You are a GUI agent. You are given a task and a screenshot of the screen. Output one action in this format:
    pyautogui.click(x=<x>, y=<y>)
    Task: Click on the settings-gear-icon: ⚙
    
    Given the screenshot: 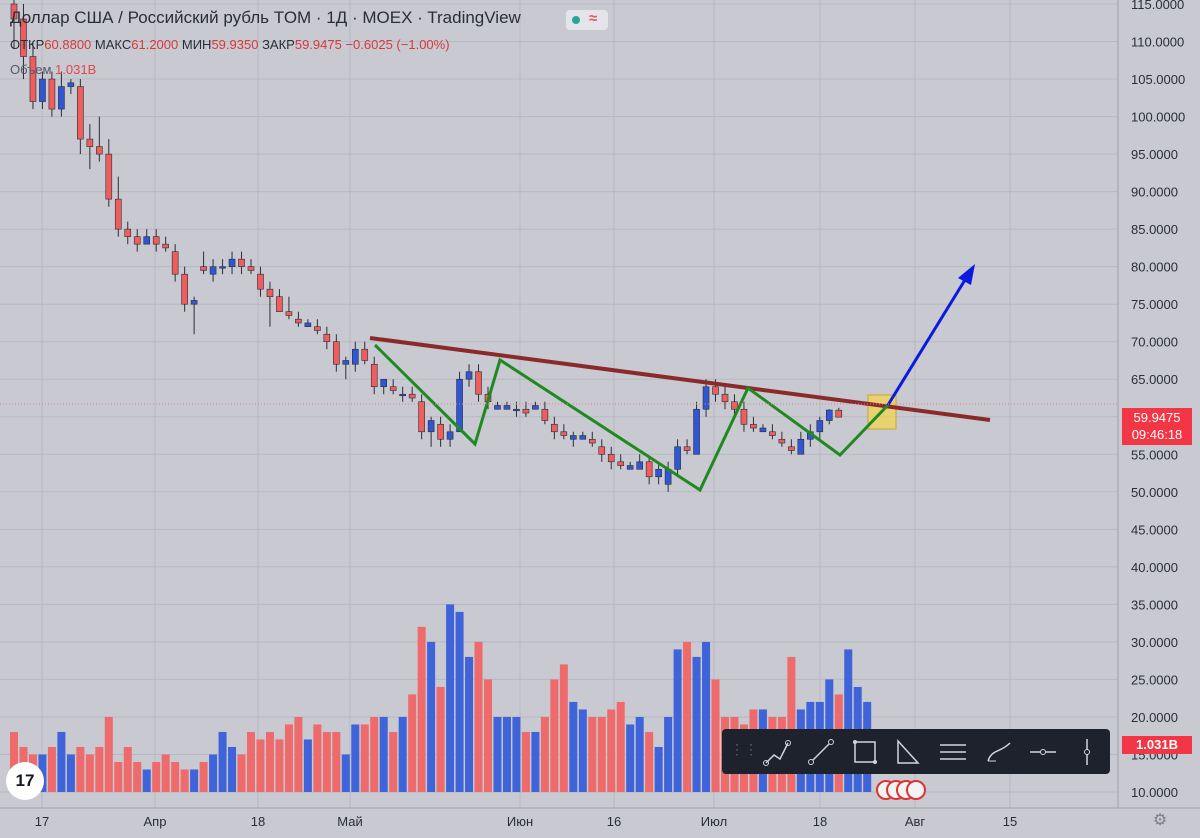 What is the action you would take?
    pyautogui.click(x=1160, y=820)
    